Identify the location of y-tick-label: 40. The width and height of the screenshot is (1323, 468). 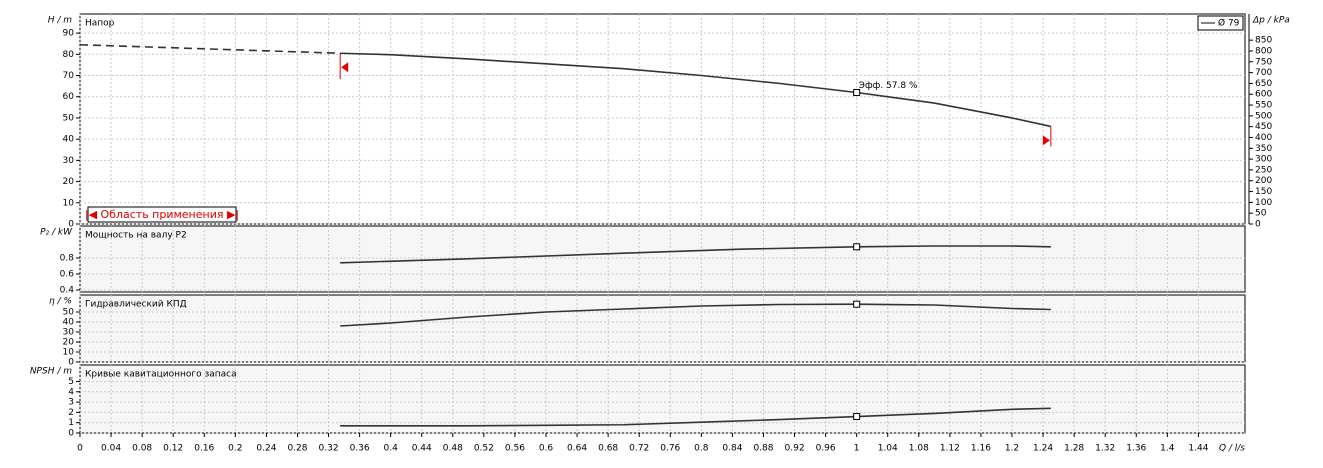
(69, 140).